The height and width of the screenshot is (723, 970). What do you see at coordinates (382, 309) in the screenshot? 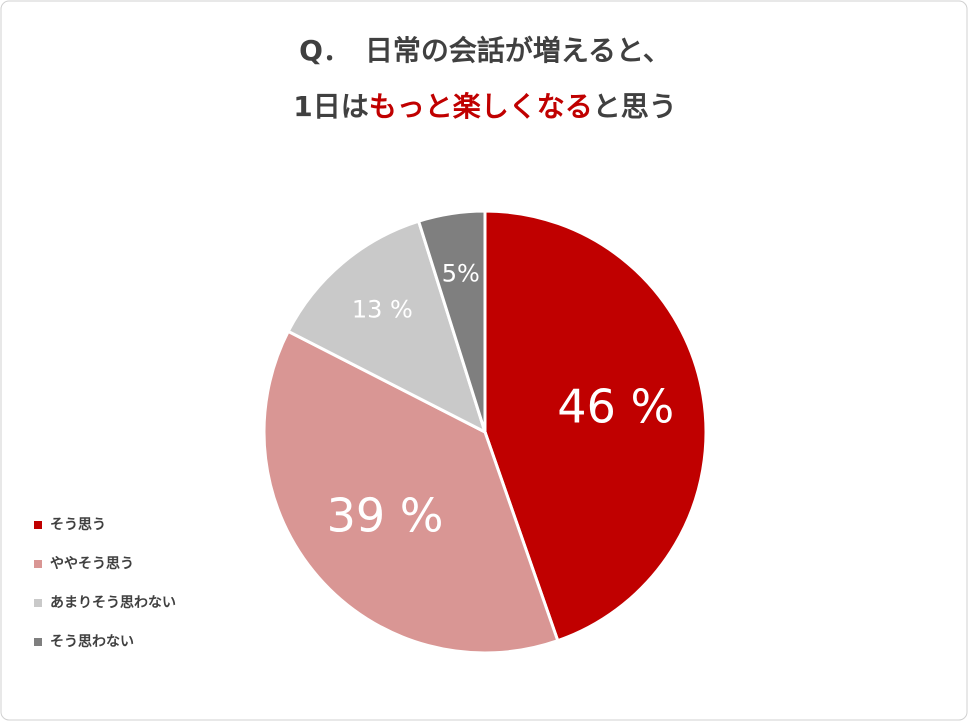
I see `data-label: 13 %` at bounding box center [382, 309].